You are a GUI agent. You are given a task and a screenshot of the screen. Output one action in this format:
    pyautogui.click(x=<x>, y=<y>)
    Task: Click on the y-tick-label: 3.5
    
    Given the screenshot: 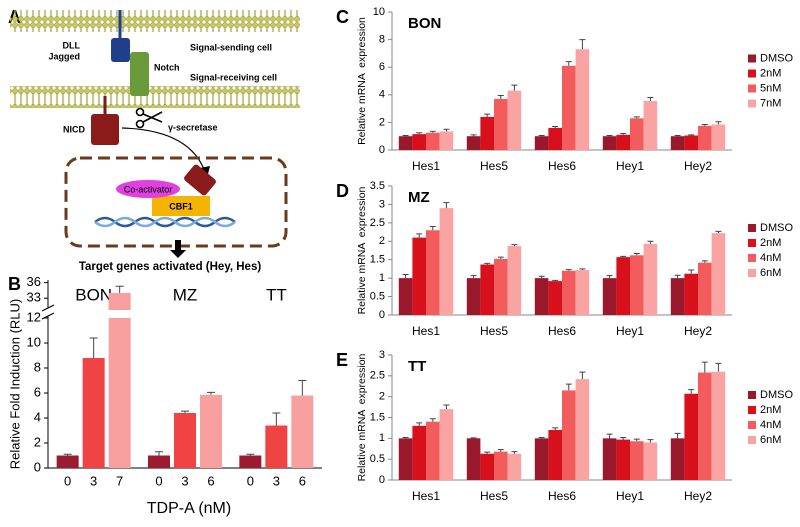 What is the action you would take?
    pyautogui.click(x=377, y=186)
    